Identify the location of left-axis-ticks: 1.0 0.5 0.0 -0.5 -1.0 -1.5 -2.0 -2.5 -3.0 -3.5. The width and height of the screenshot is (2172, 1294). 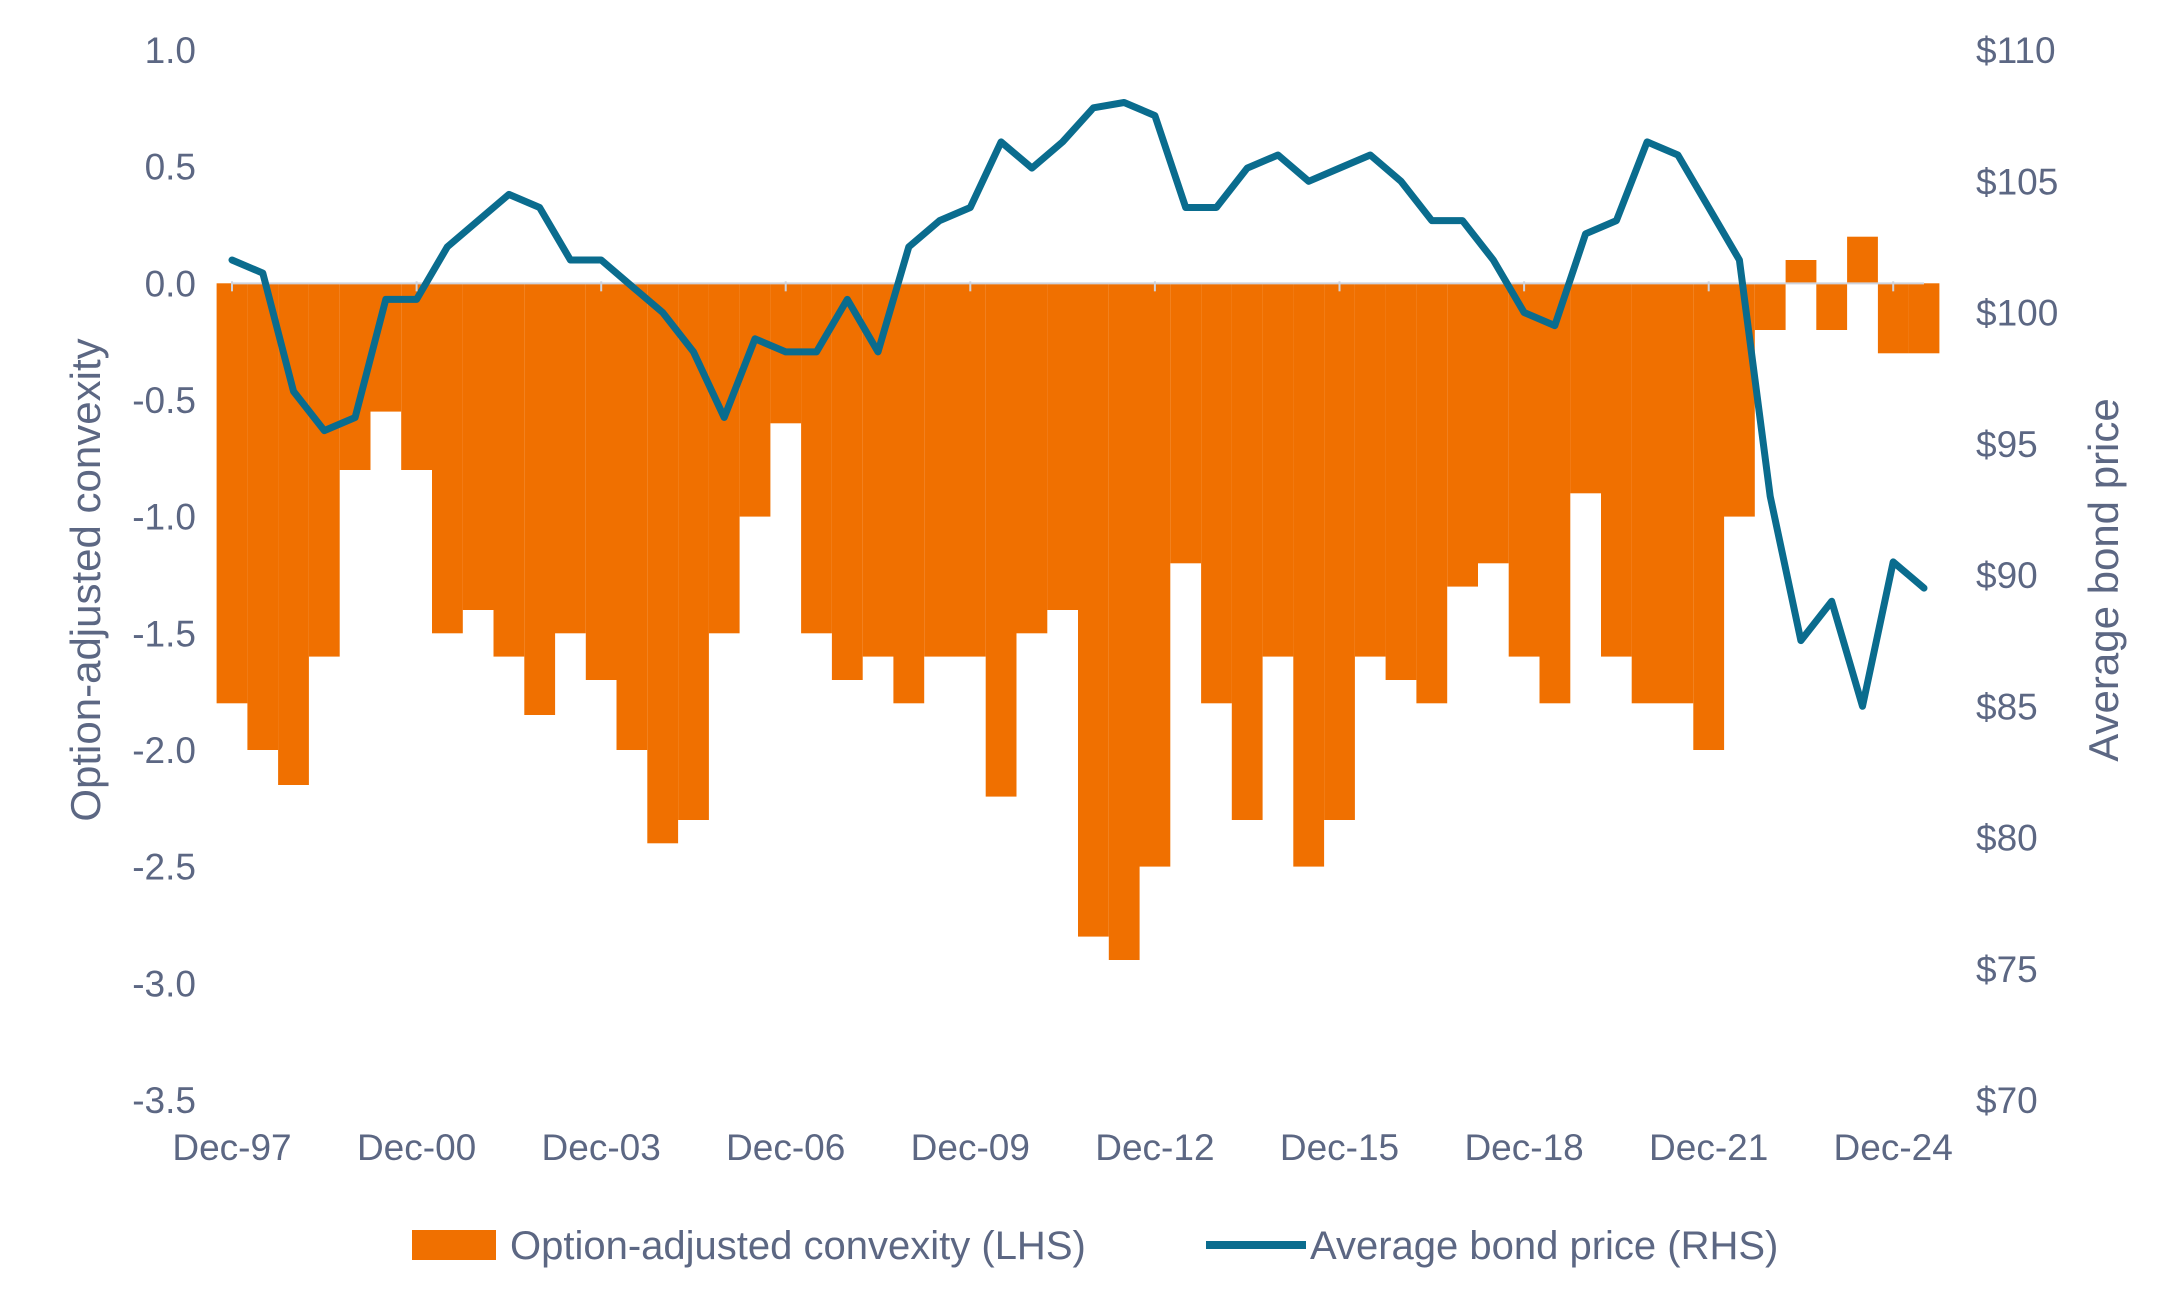
(164, 575).